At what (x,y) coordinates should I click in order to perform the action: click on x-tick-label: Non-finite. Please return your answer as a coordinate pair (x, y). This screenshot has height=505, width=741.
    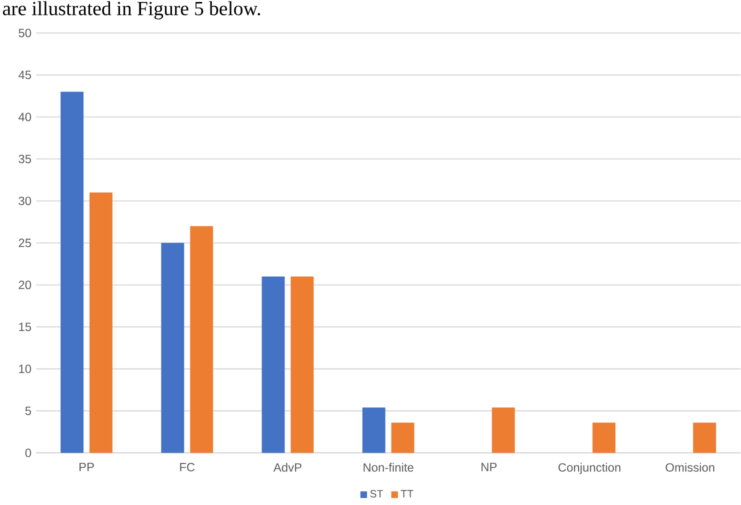
    Looking at the image, I should click on (389, 467).